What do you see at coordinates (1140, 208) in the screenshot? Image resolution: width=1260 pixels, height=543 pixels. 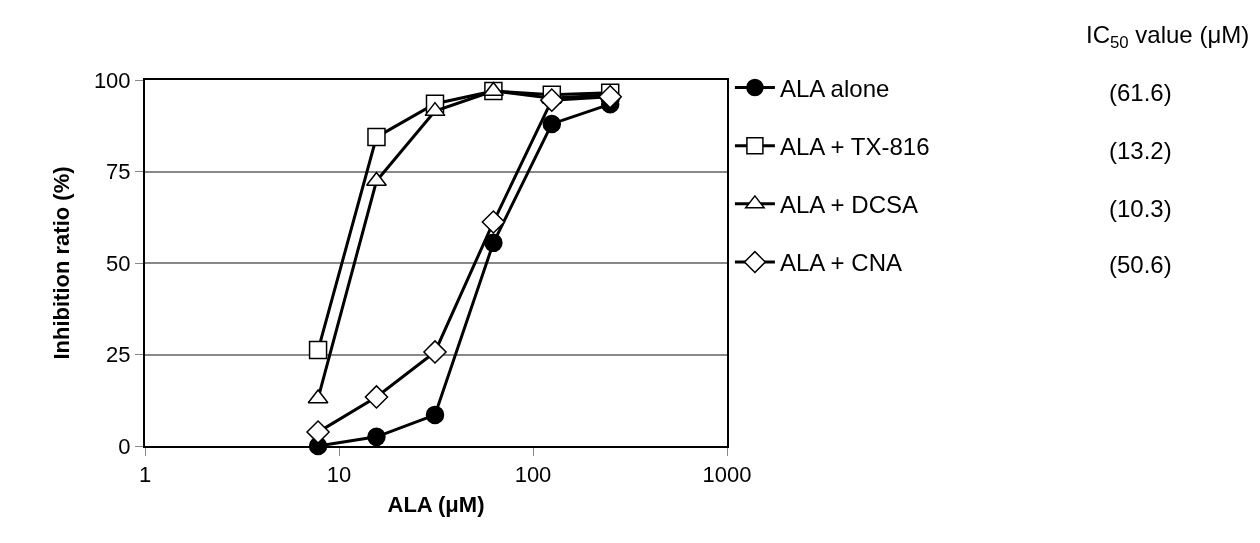 I see `text: (10.3)` at bounding box center [1140, 208].